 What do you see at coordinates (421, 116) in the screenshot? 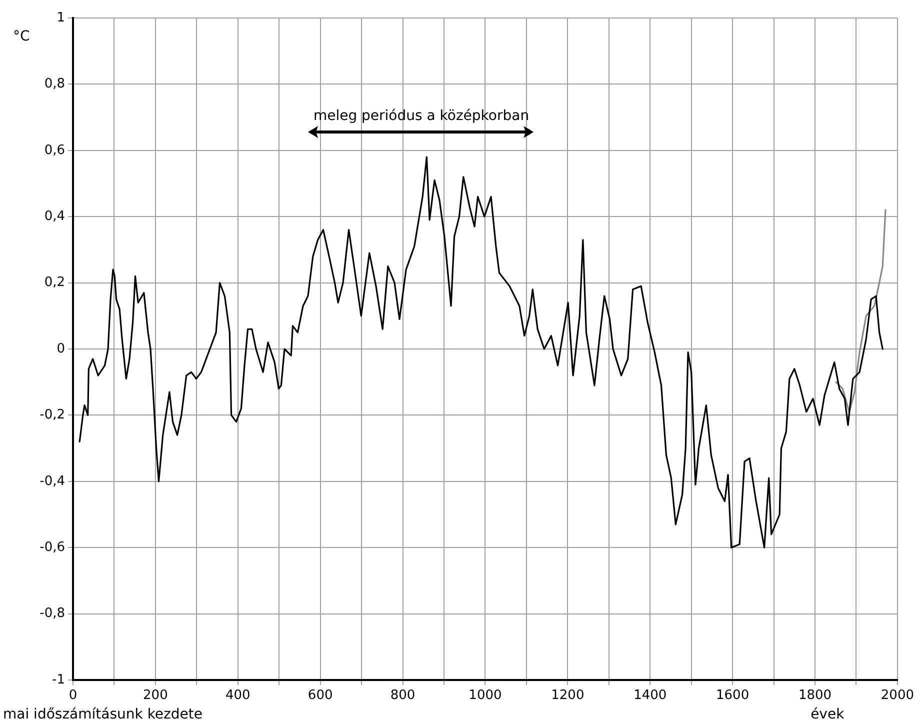
I see `annotation: meleg periódus a középkorban` at bounding box center [421, 116].